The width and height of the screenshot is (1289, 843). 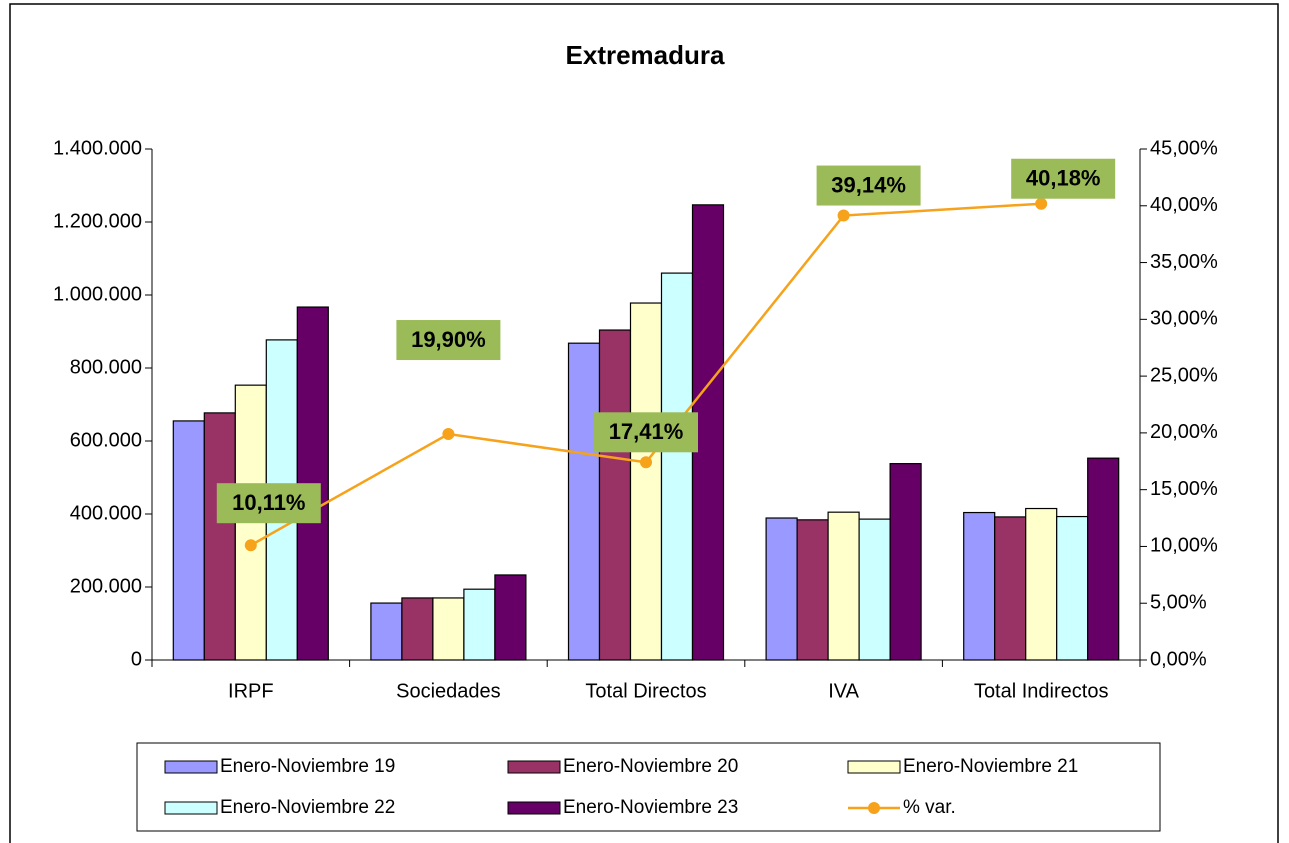 I want to click on legend-label: Enero-Noviembre 20, so click(x=650, y=766).